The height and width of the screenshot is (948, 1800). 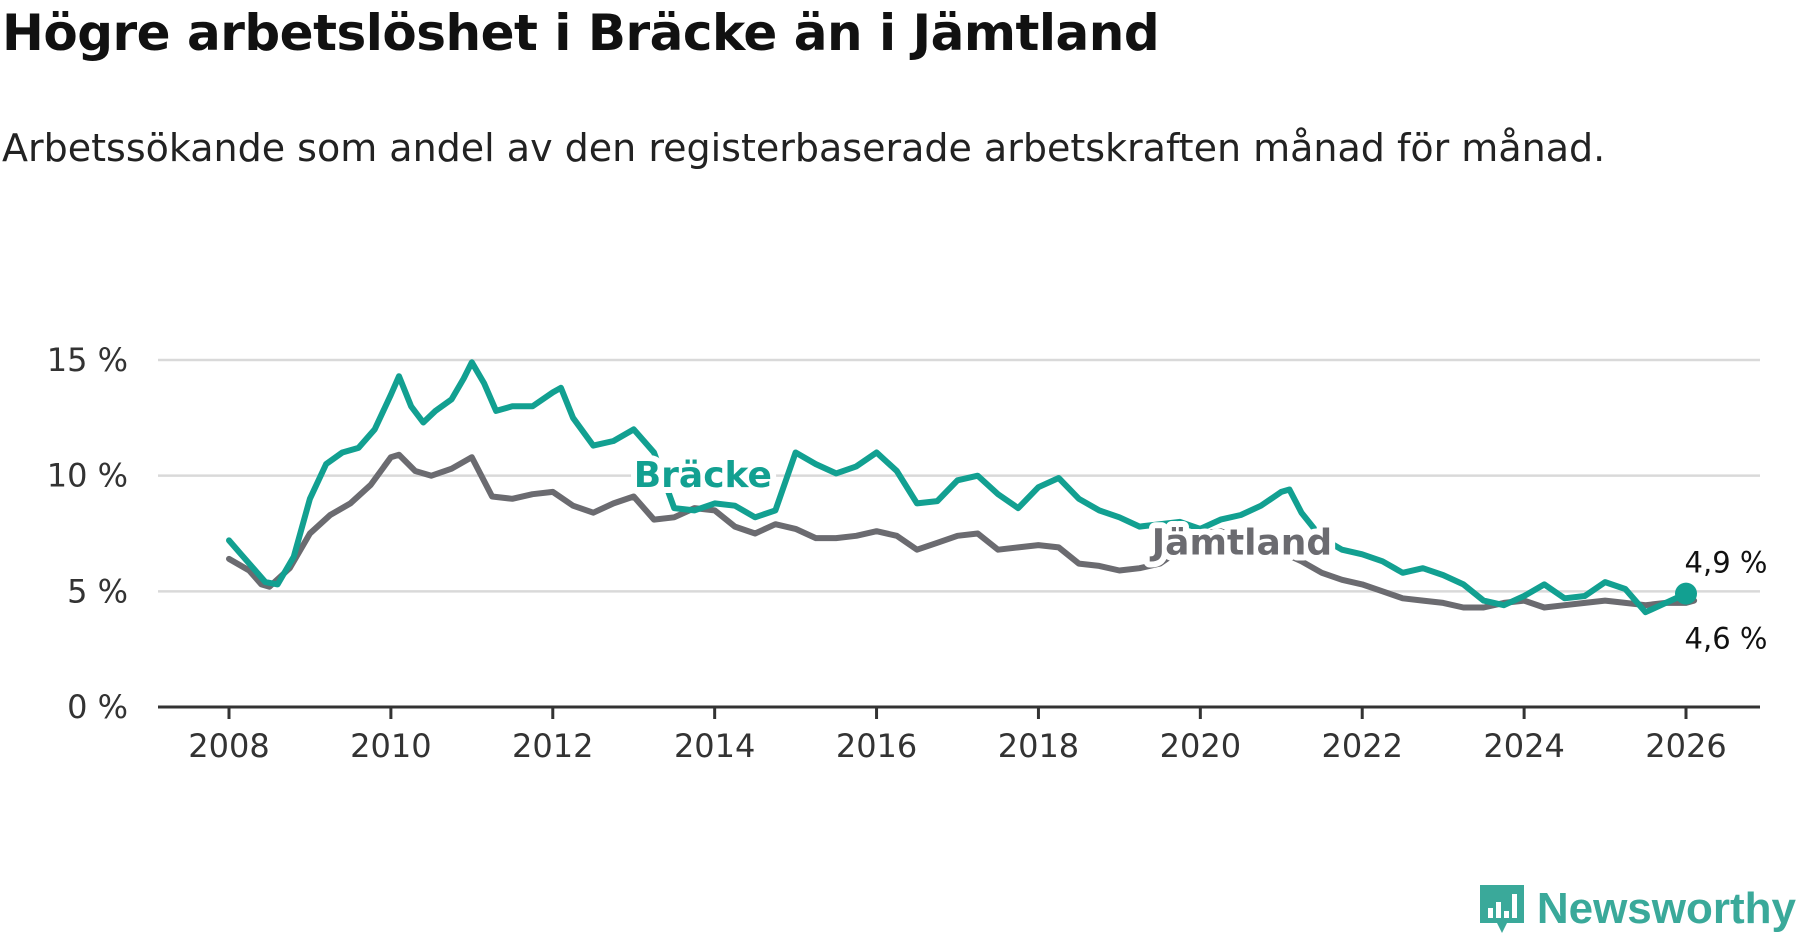 What do you see at coordinates (390, 746) in the screenshot?
I see `x-tick-label: 2010` at bounding box center [390, 746].